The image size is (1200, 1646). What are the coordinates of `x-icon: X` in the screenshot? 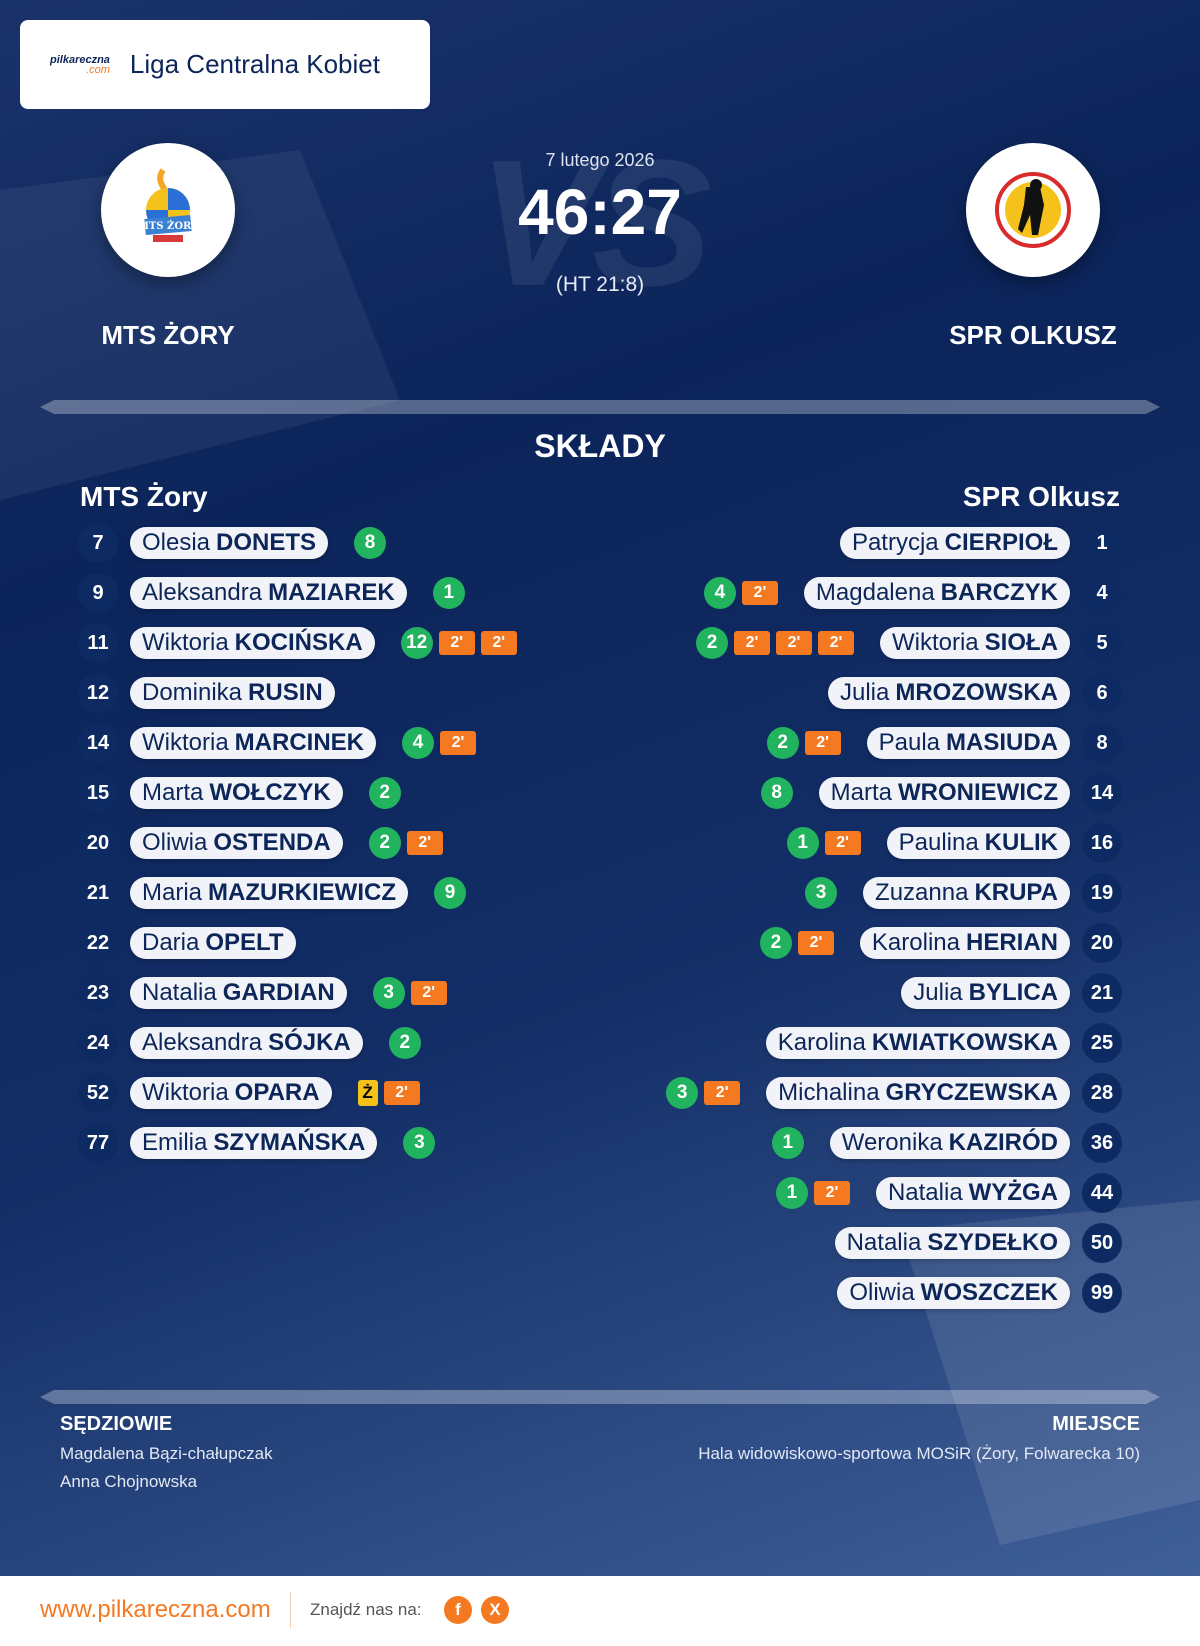 It's located at (495, 1610).